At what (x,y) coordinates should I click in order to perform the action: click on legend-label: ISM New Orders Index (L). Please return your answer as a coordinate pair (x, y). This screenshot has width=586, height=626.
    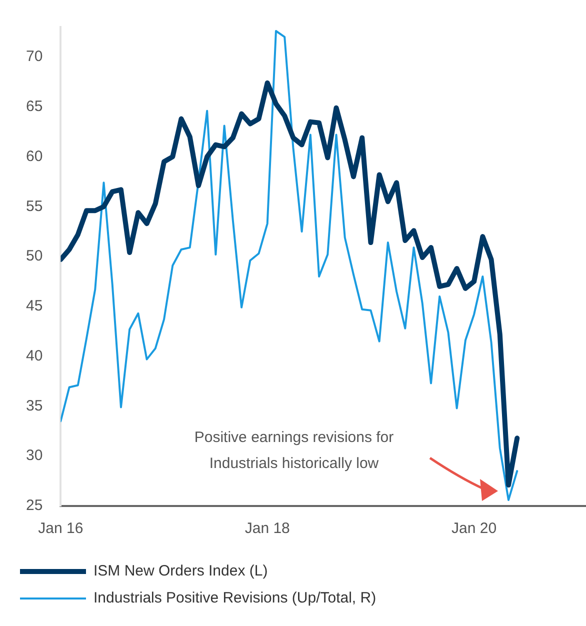
    Looking at the image, I should click on (181, 571).